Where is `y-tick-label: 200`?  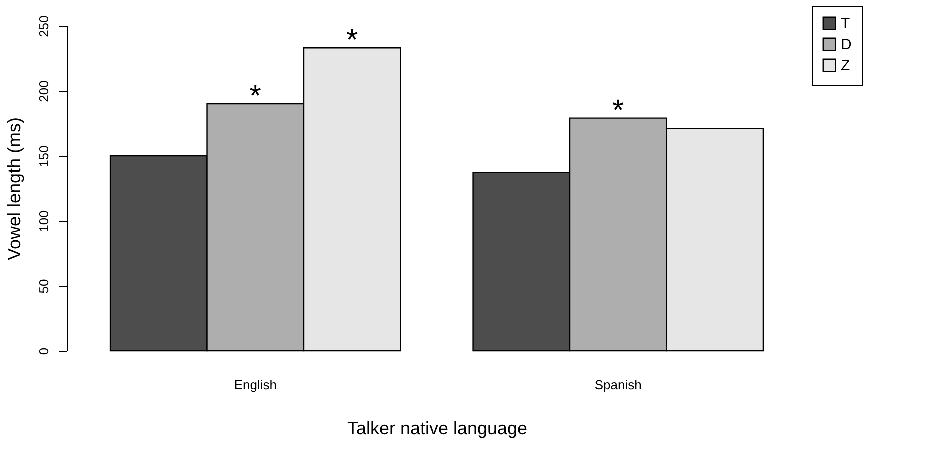
y-tick-label: 200 is located at coordinates (44, 91).